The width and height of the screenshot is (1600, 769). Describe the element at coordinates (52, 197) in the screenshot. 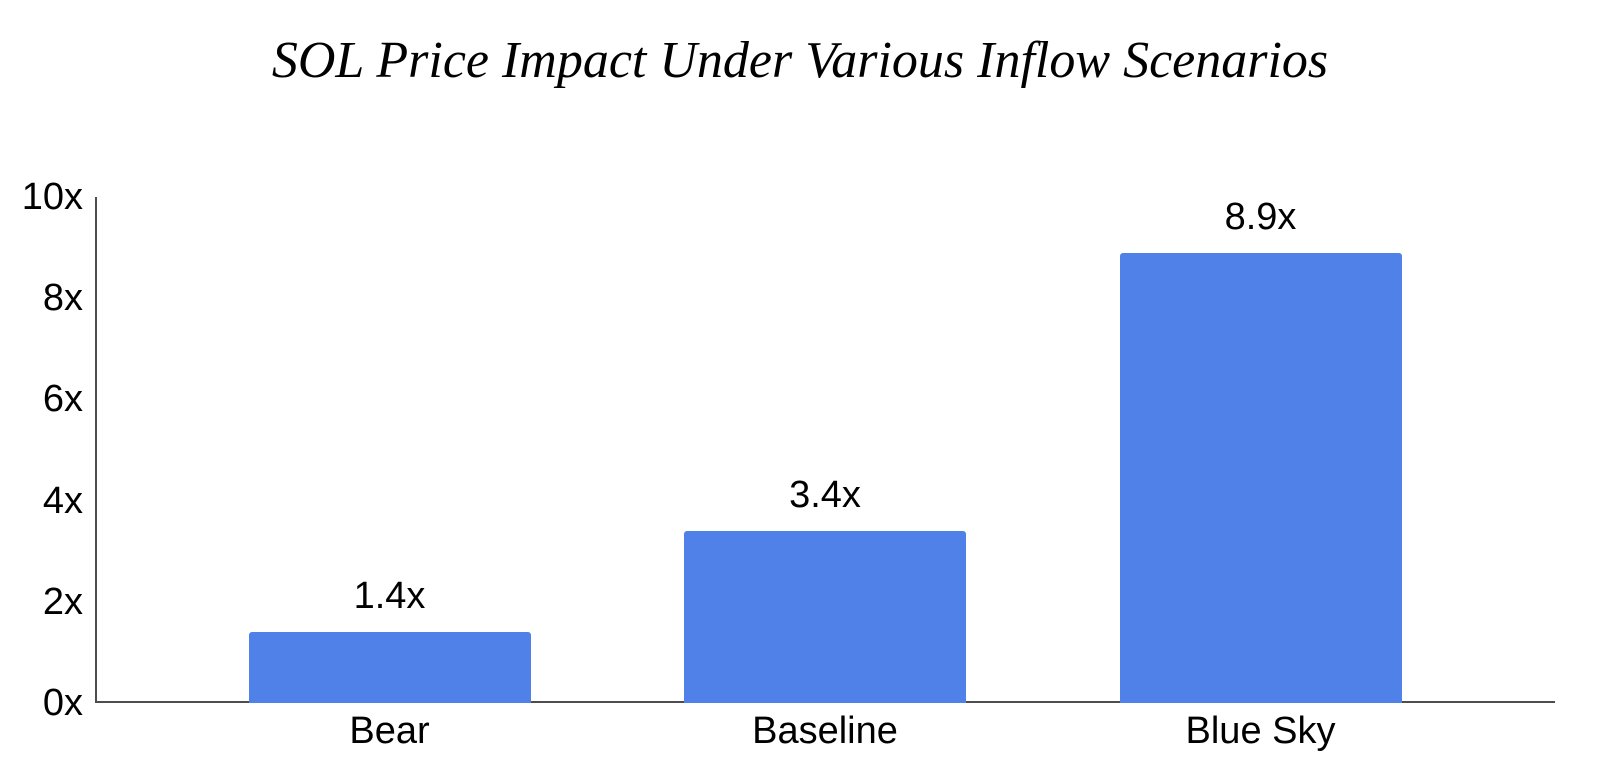

I see `y-tick-label: 10x` at that location.